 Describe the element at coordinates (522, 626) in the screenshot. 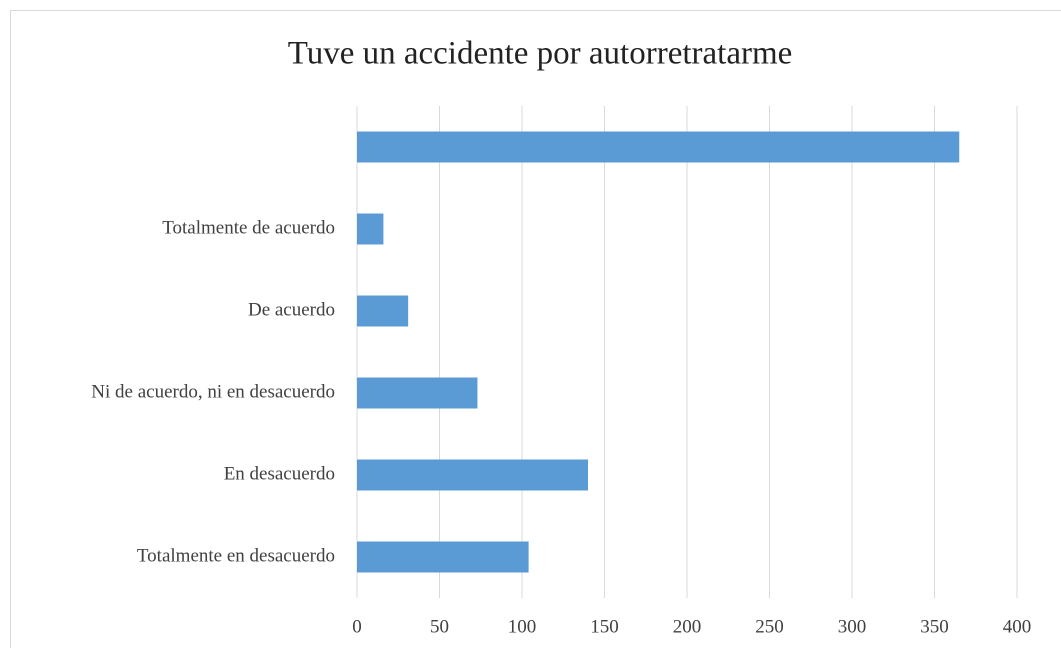

I see `x-tick-label: 100` at that location.